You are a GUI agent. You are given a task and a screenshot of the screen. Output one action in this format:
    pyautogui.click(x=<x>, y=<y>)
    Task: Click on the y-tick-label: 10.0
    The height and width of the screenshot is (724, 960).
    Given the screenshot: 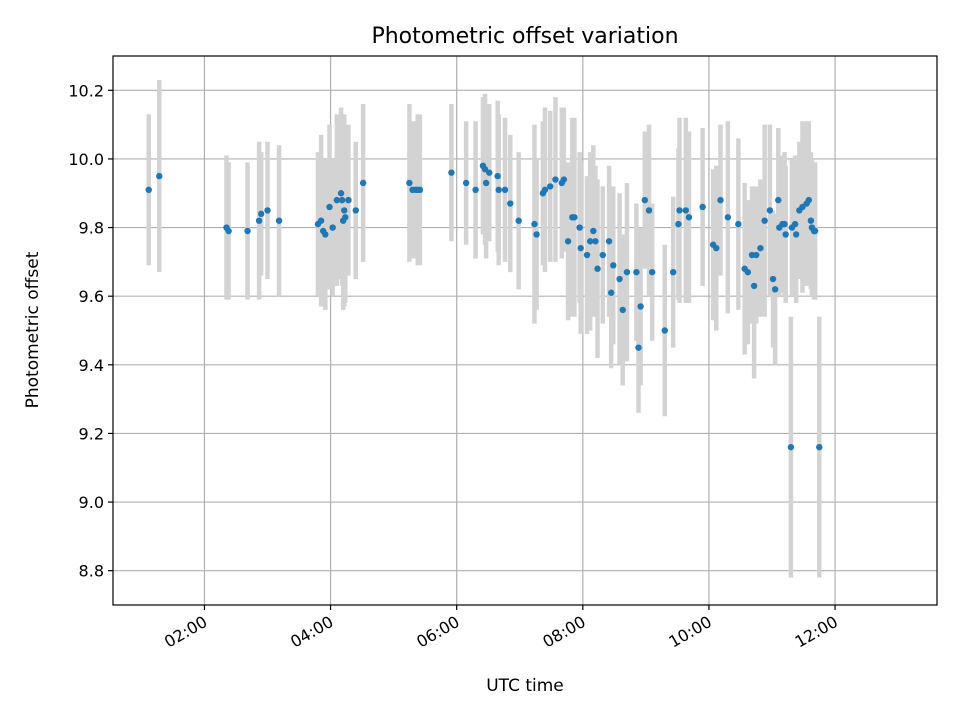 What is the action you would take?
    pyautogui.click(x=86, y=159)
    